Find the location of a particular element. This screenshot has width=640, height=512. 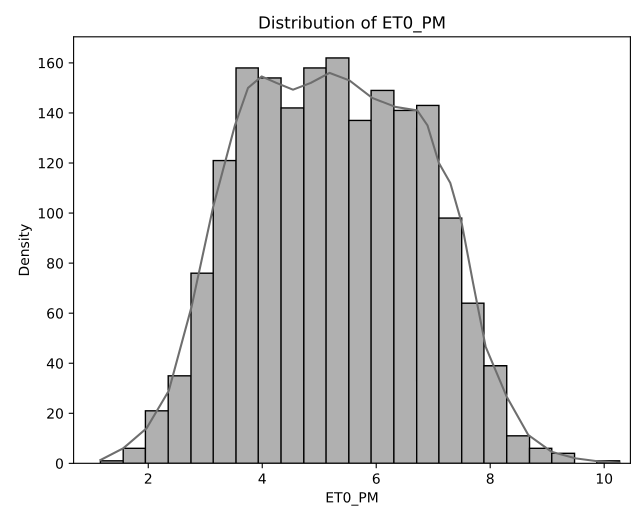

x-tick-label: 4 is located at coordinates (262, 479).